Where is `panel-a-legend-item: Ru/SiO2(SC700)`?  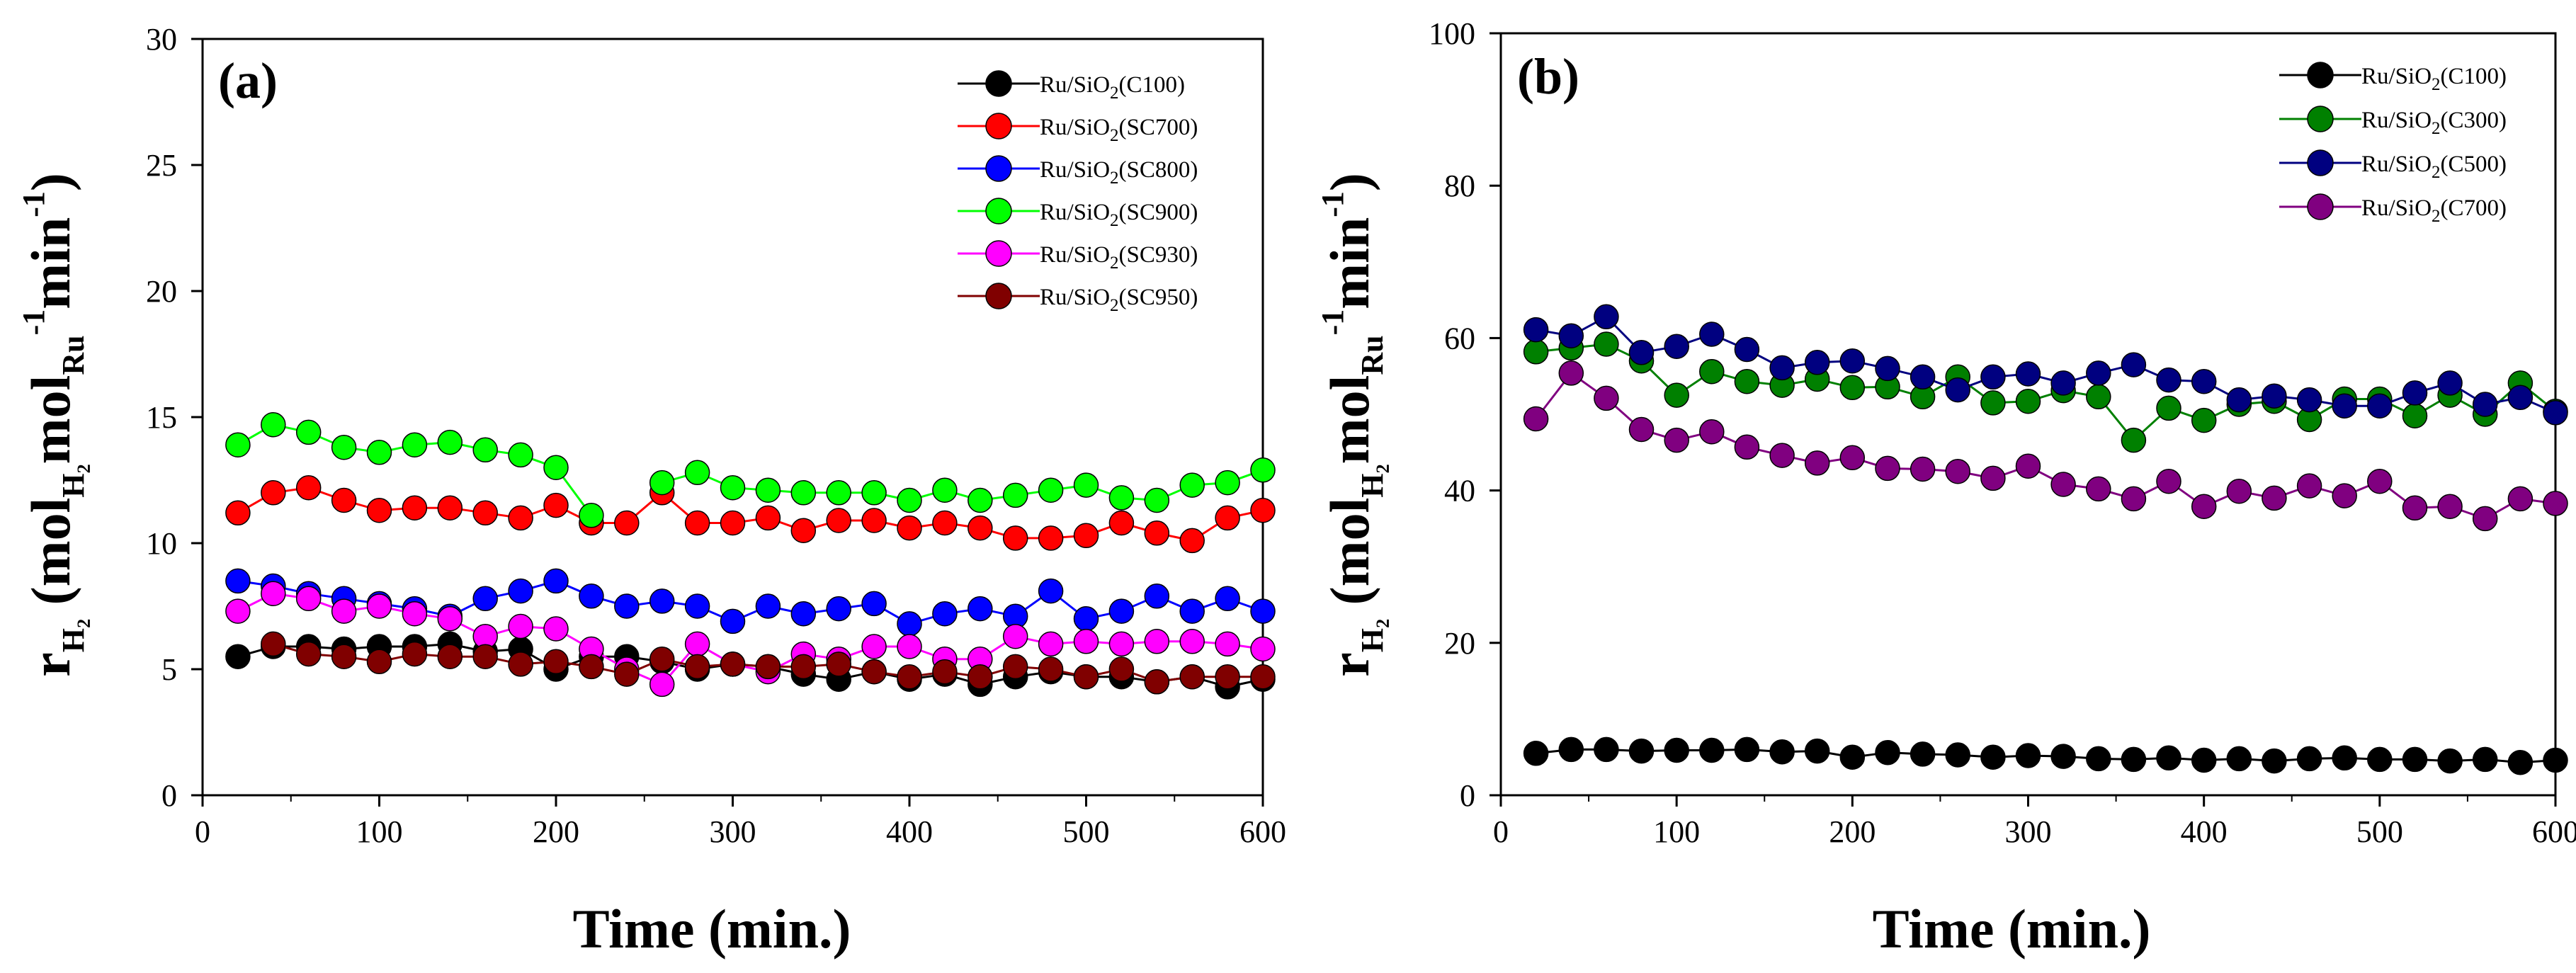
panel-a-legend-item: Ru/SiO2(SC700) is located at coordinates (1078, 129).